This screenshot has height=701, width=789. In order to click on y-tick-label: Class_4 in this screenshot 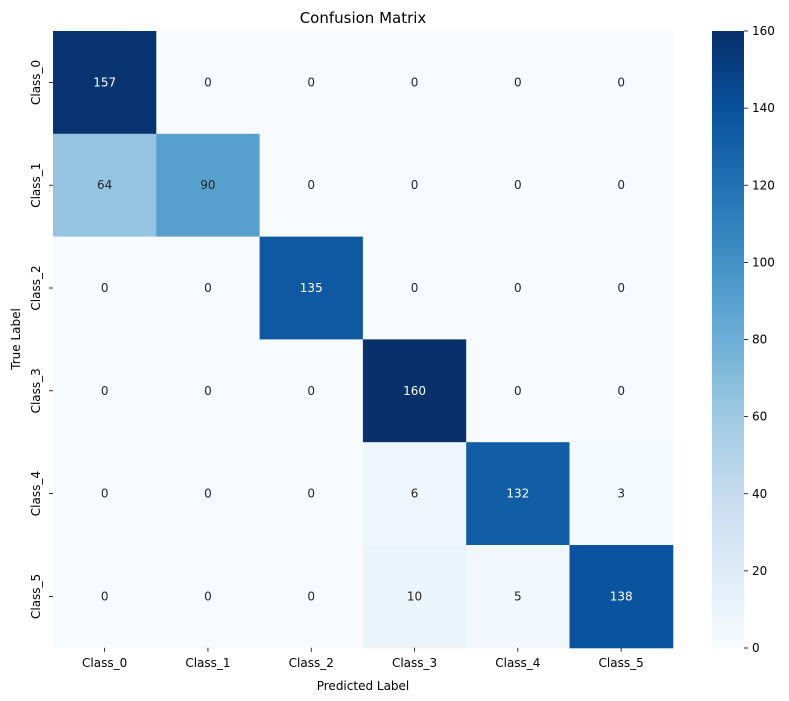, I will do `click(36, 493)`.